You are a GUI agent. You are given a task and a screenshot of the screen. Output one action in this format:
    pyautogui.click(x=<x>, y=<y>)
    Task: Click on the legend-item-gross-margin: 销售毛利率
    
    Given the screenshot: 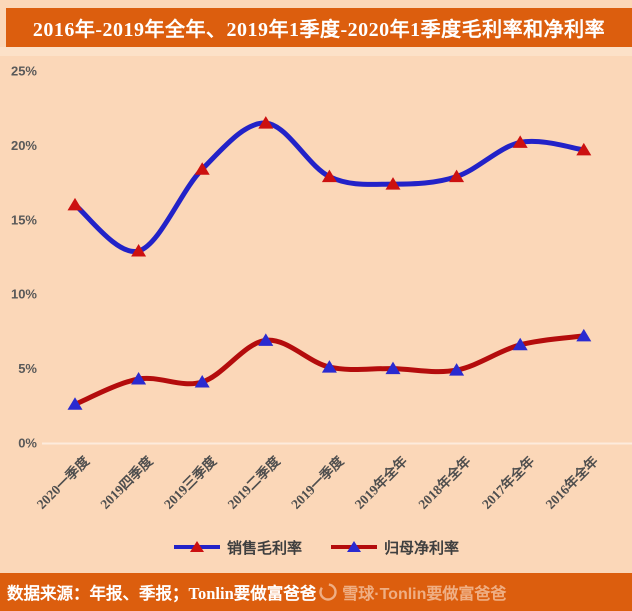 What is the action you would take?
    pyautogui.click(x=237, y=547)
    